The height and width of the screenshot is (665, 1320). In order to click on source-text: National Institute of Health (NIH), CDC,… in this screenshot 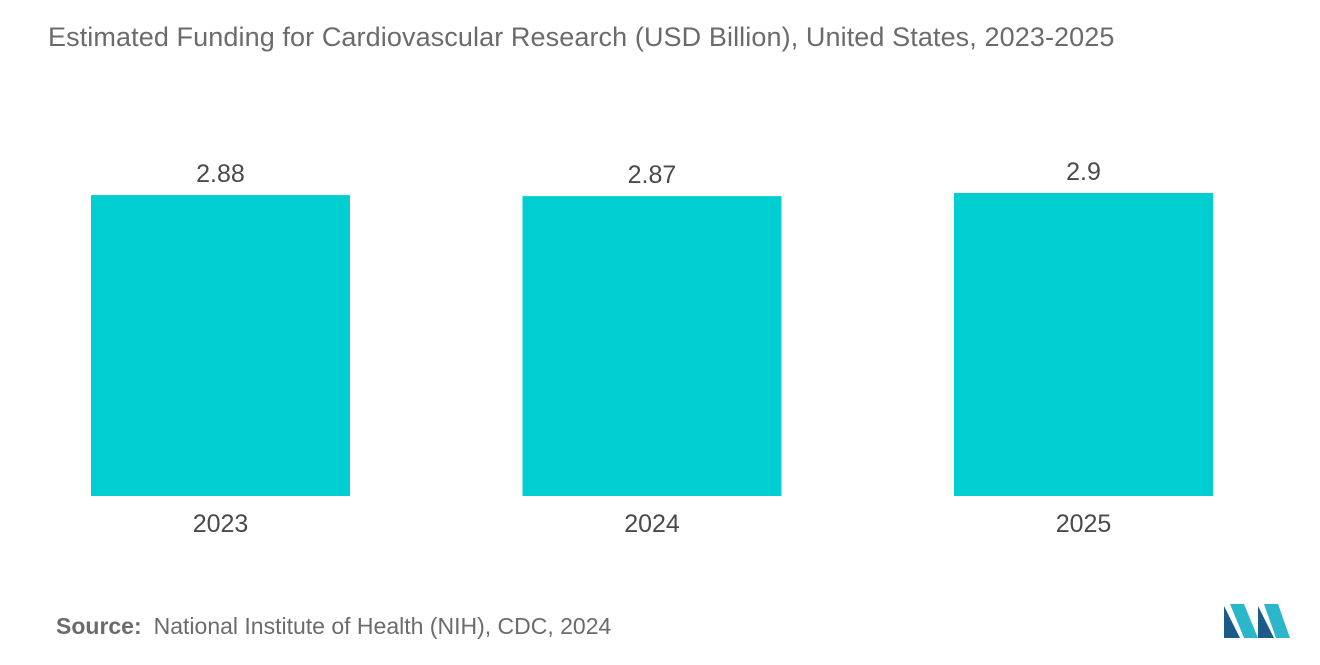, I will do `click(382, 626)`.